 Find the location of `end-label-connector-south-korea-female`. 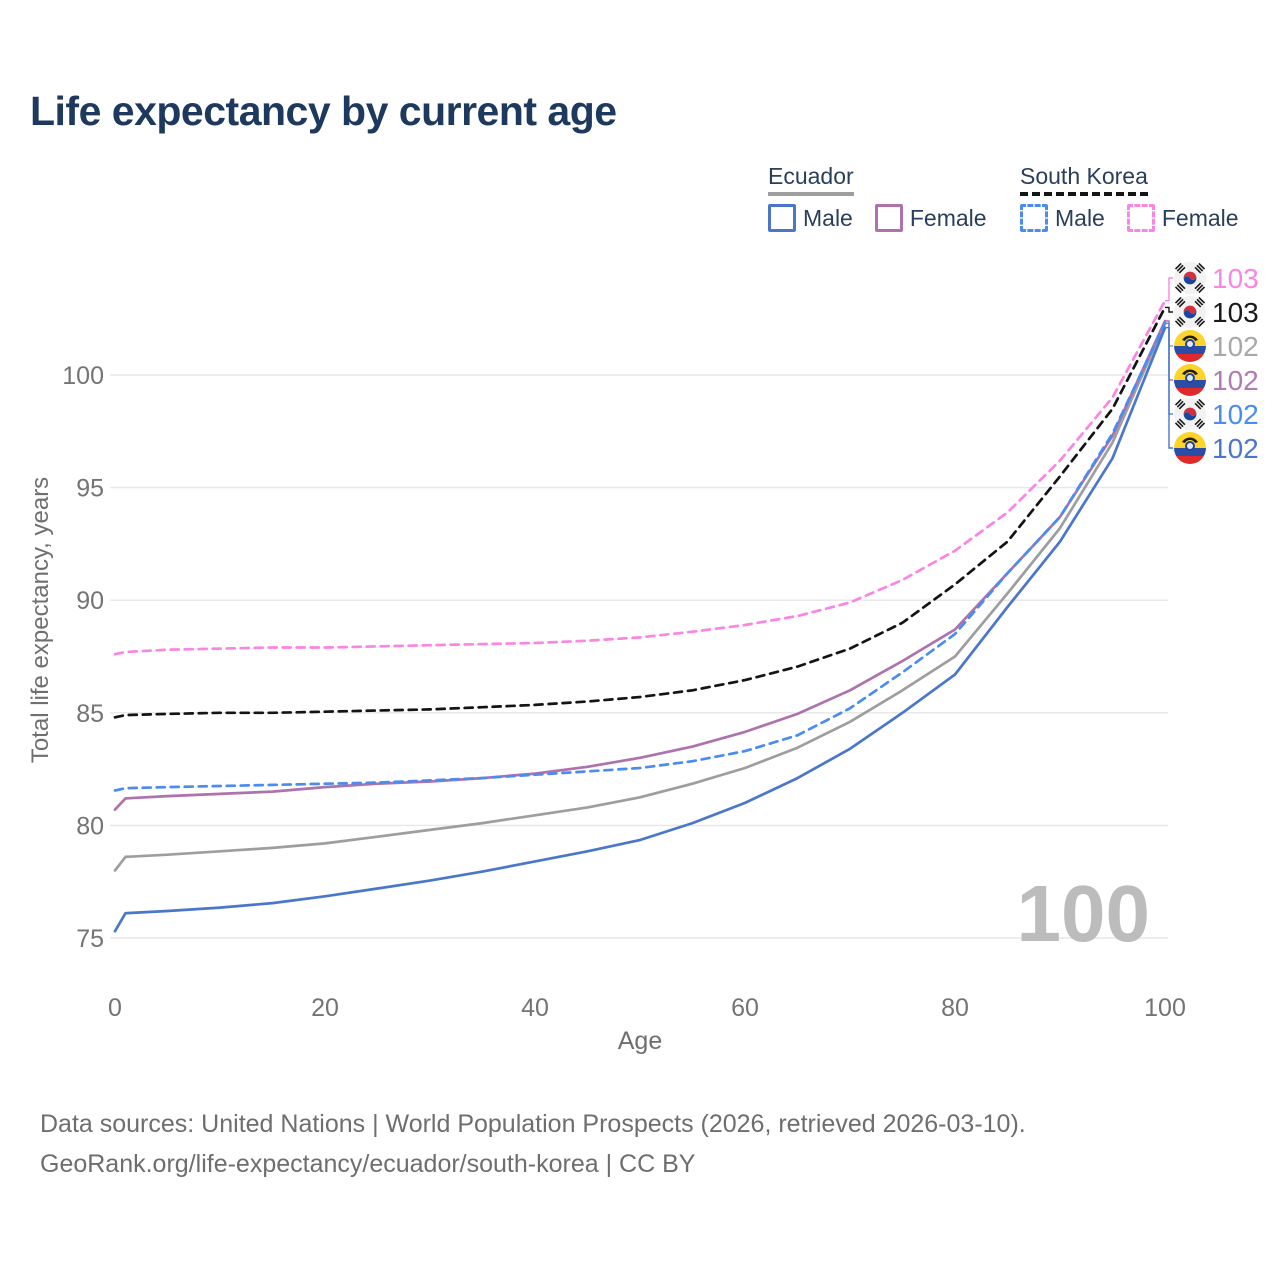

end-label-connector-south-korea-female is located at coordinates (1169, 289).